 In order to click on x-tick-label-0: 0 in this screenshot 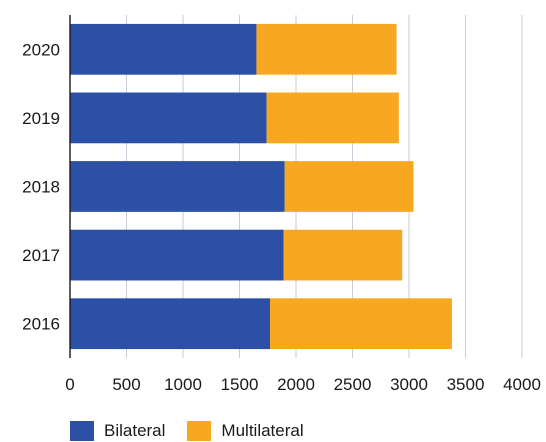, I will do `click(69, 384)`.